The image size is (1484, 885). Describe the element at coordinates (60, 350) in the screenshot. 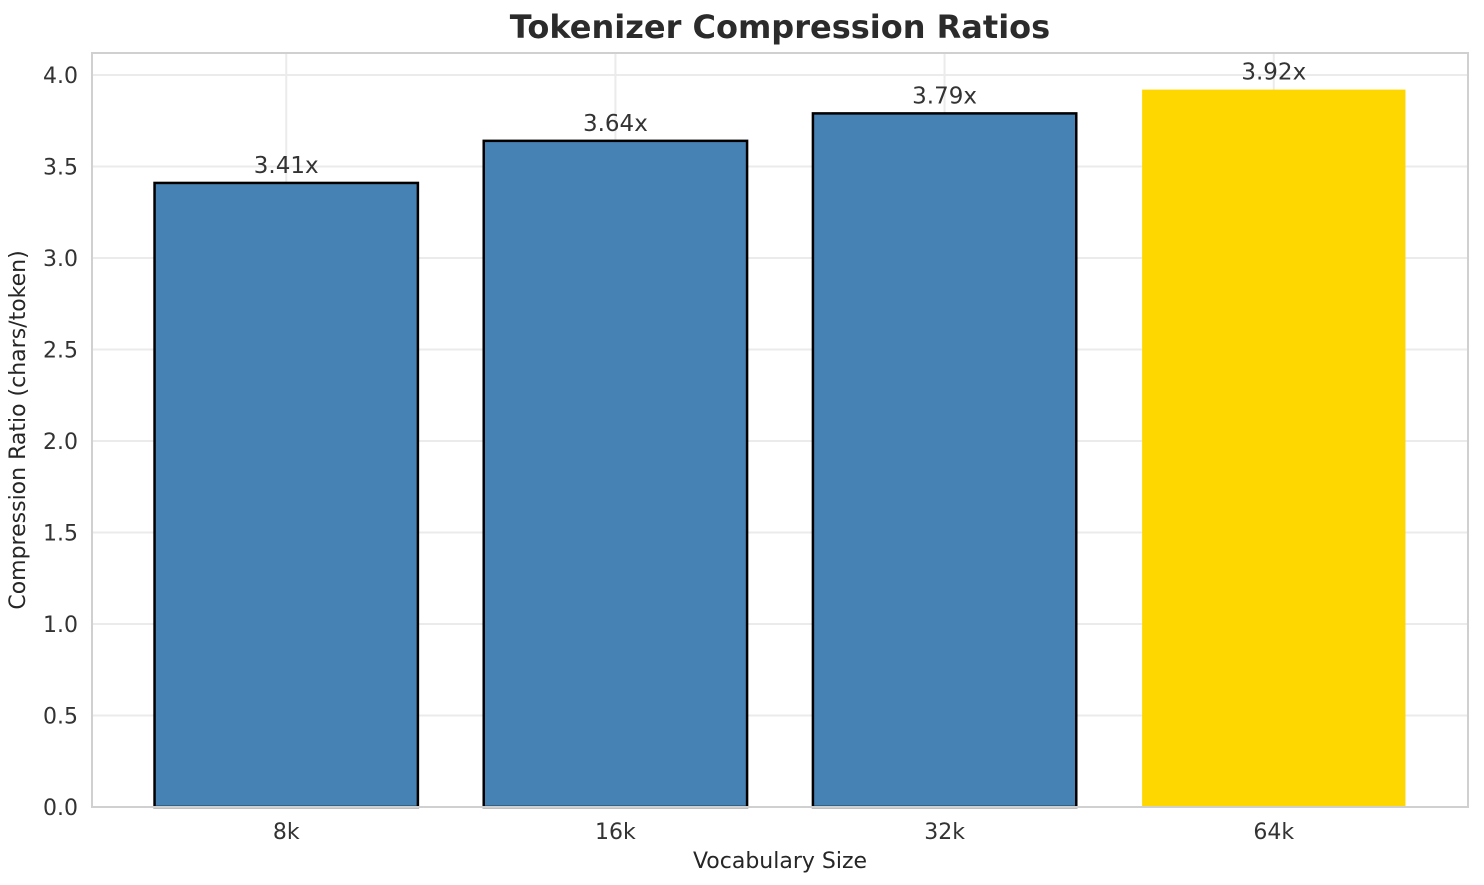

I see `y-tick-label: 2.5` at that location.